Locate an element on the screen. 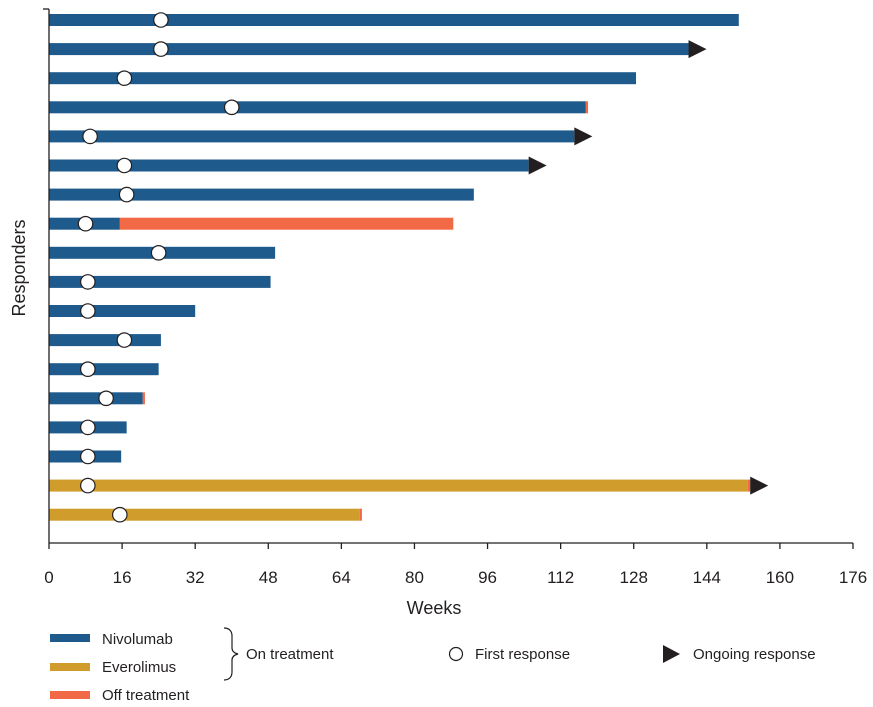  x-tick-label: 64 is located at coordinates (341, 577).